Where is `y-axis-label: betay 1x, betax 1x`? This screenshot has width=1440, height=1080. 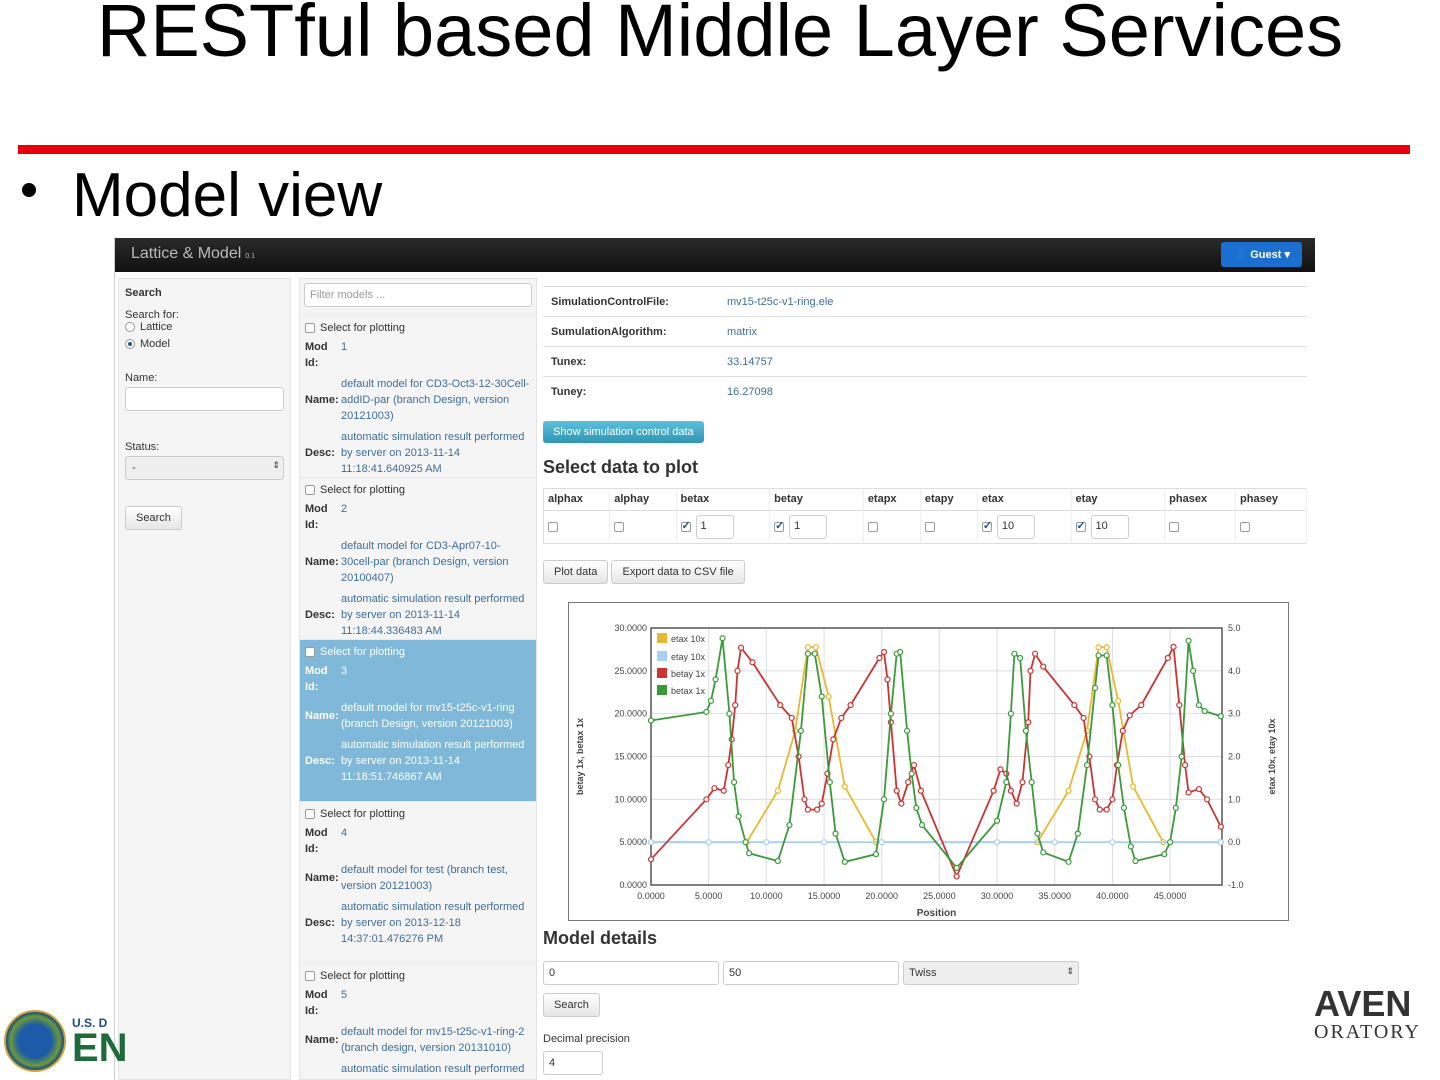
y-axis-label: betay 1x, betax 1x is located at coordinates (580, 756).